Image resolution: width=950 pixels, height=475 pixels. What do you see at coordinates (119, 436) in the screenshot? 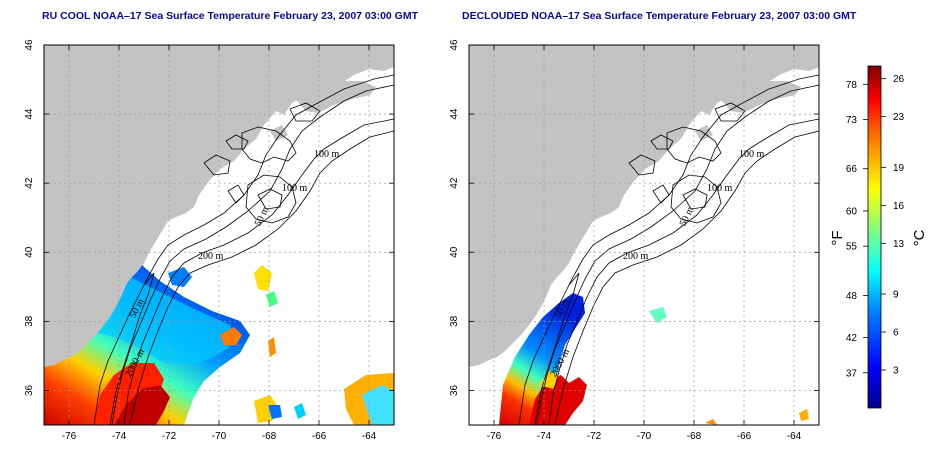
I see `left-lon-tick-label-1: -74` at bounding box center [119, 436].